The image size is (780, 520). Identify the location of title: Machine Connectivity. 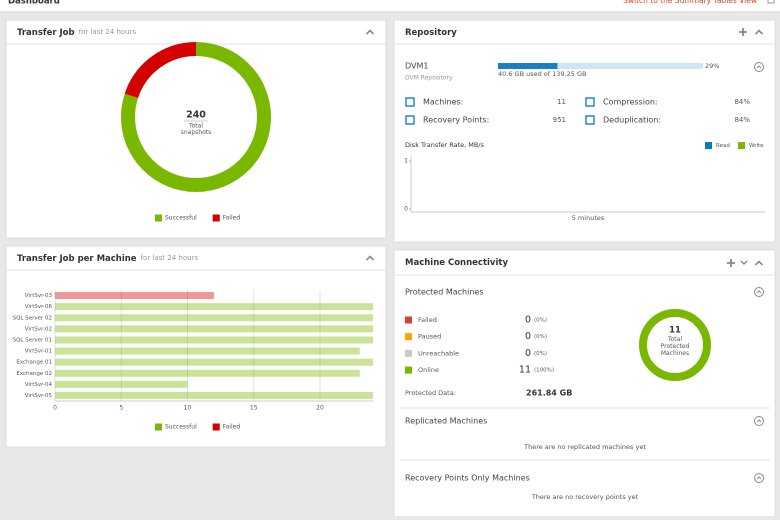
(456, 263).